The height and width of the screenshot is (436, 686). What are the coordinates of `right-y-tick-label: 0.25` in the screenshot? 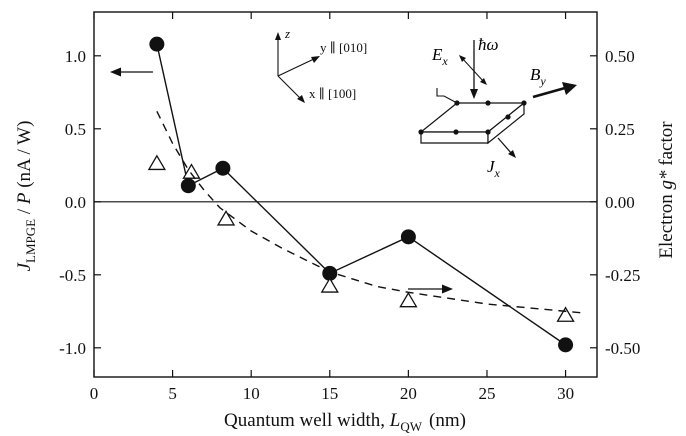 It's located at (620, 129).